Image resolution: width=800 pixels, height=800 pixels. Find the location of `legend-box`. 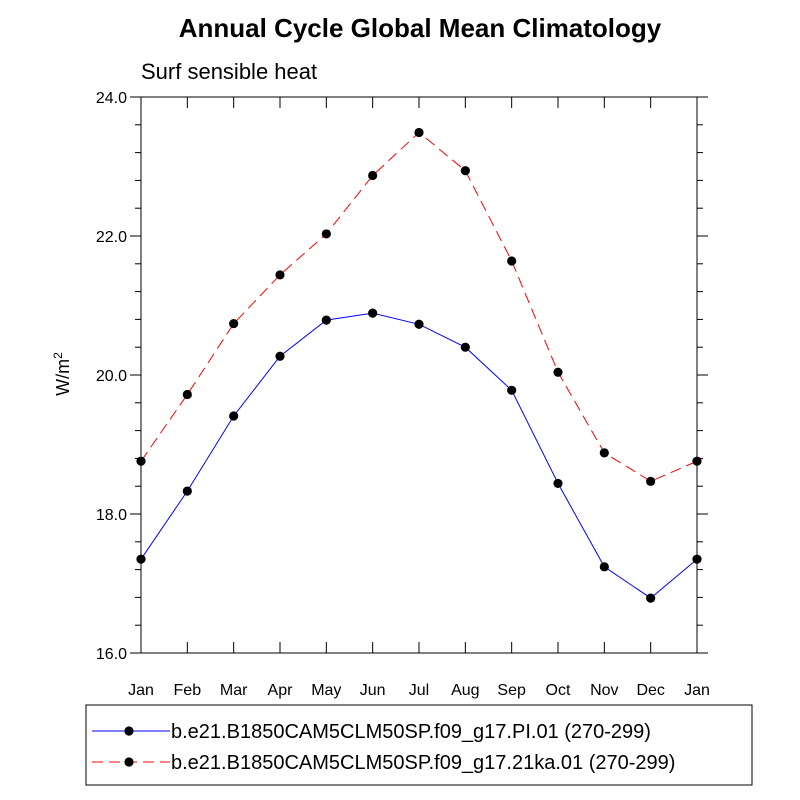

legend-box is located at coordinates (419, 745).